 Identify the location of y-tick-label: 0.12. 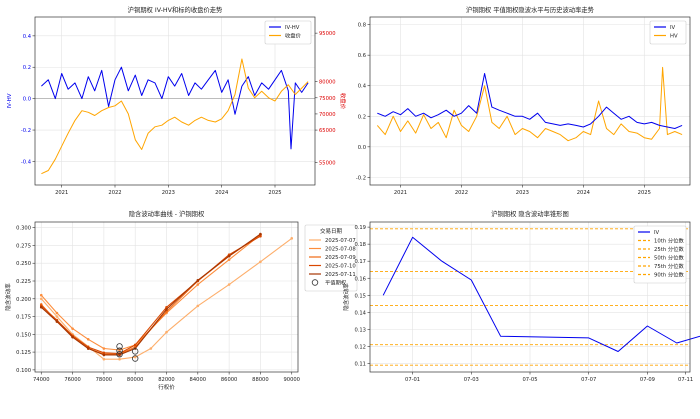
(360, 347).